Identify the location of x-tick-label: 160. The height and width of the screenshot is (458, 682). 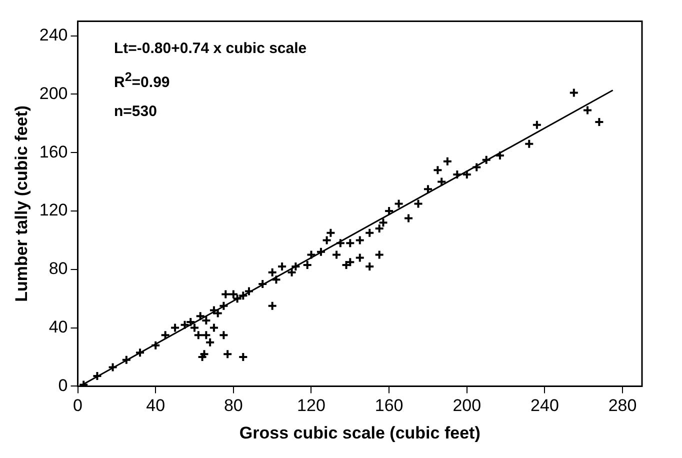
(389, 406).